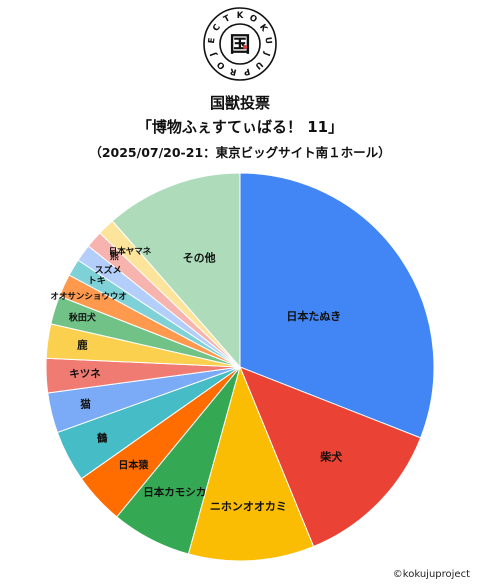 This screenshot has height=587, width=480. Describe the element at coordinates (313, 316) in the screenshot. I see `slice-label: 日本たぬき` at that location.